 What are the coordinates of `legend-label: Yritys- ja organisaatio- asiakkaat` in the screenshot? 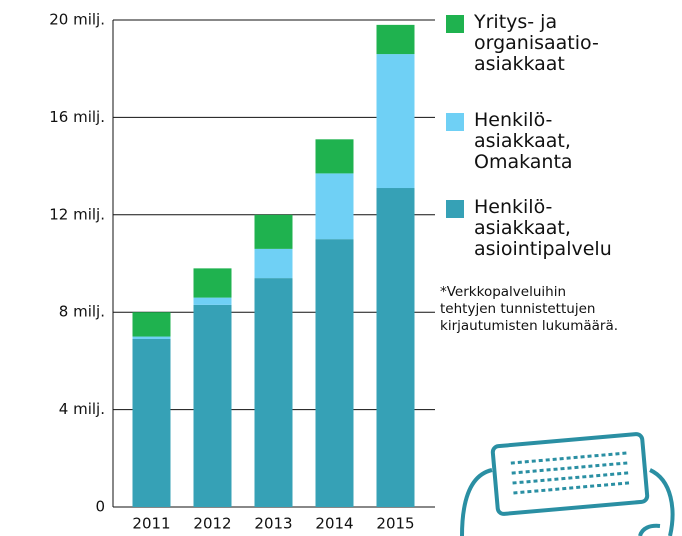 It's located at (536, 43).